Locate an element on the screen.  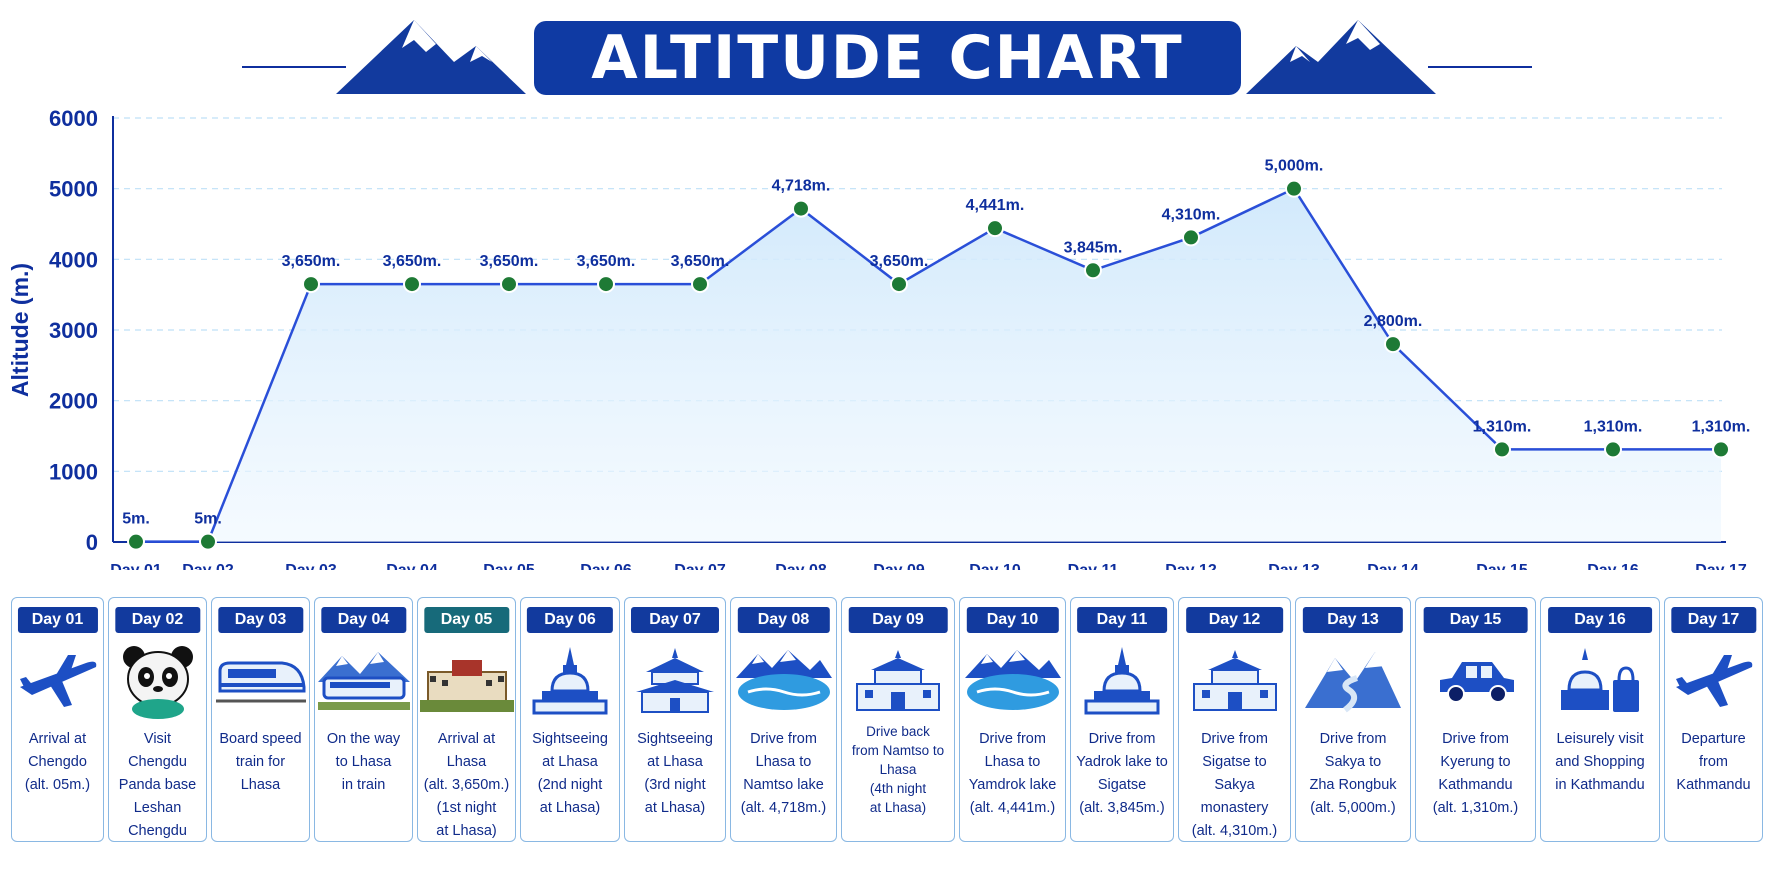
header: ALTITUDE CHART is located at coordinates (887, 55).